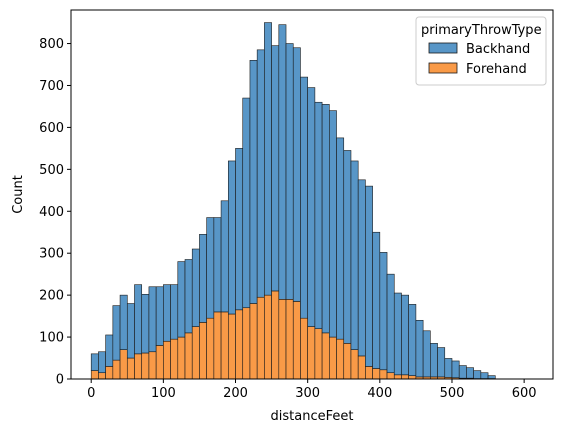 This screenshot has height=432, width=571. I want to click on legend: primaryThrowType Backhand Forehand, so click(481, 51).